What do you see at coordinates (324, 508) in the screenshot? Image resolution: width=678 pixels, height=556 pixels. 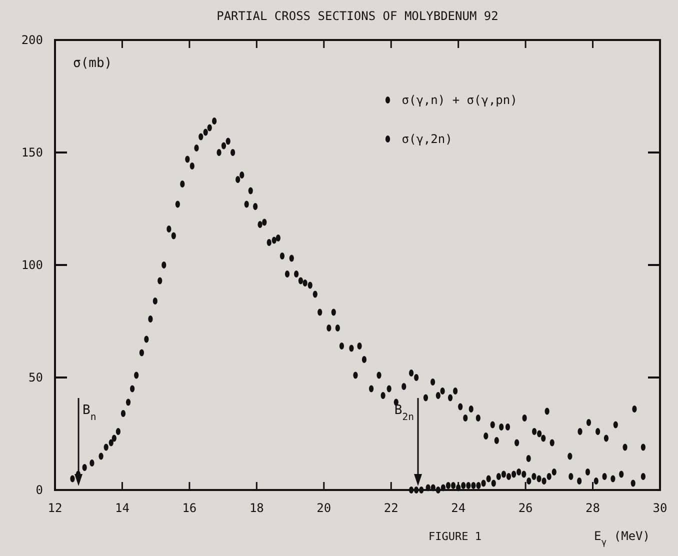 I see `x-tick-label: 20` at bounding box center [324, 508].